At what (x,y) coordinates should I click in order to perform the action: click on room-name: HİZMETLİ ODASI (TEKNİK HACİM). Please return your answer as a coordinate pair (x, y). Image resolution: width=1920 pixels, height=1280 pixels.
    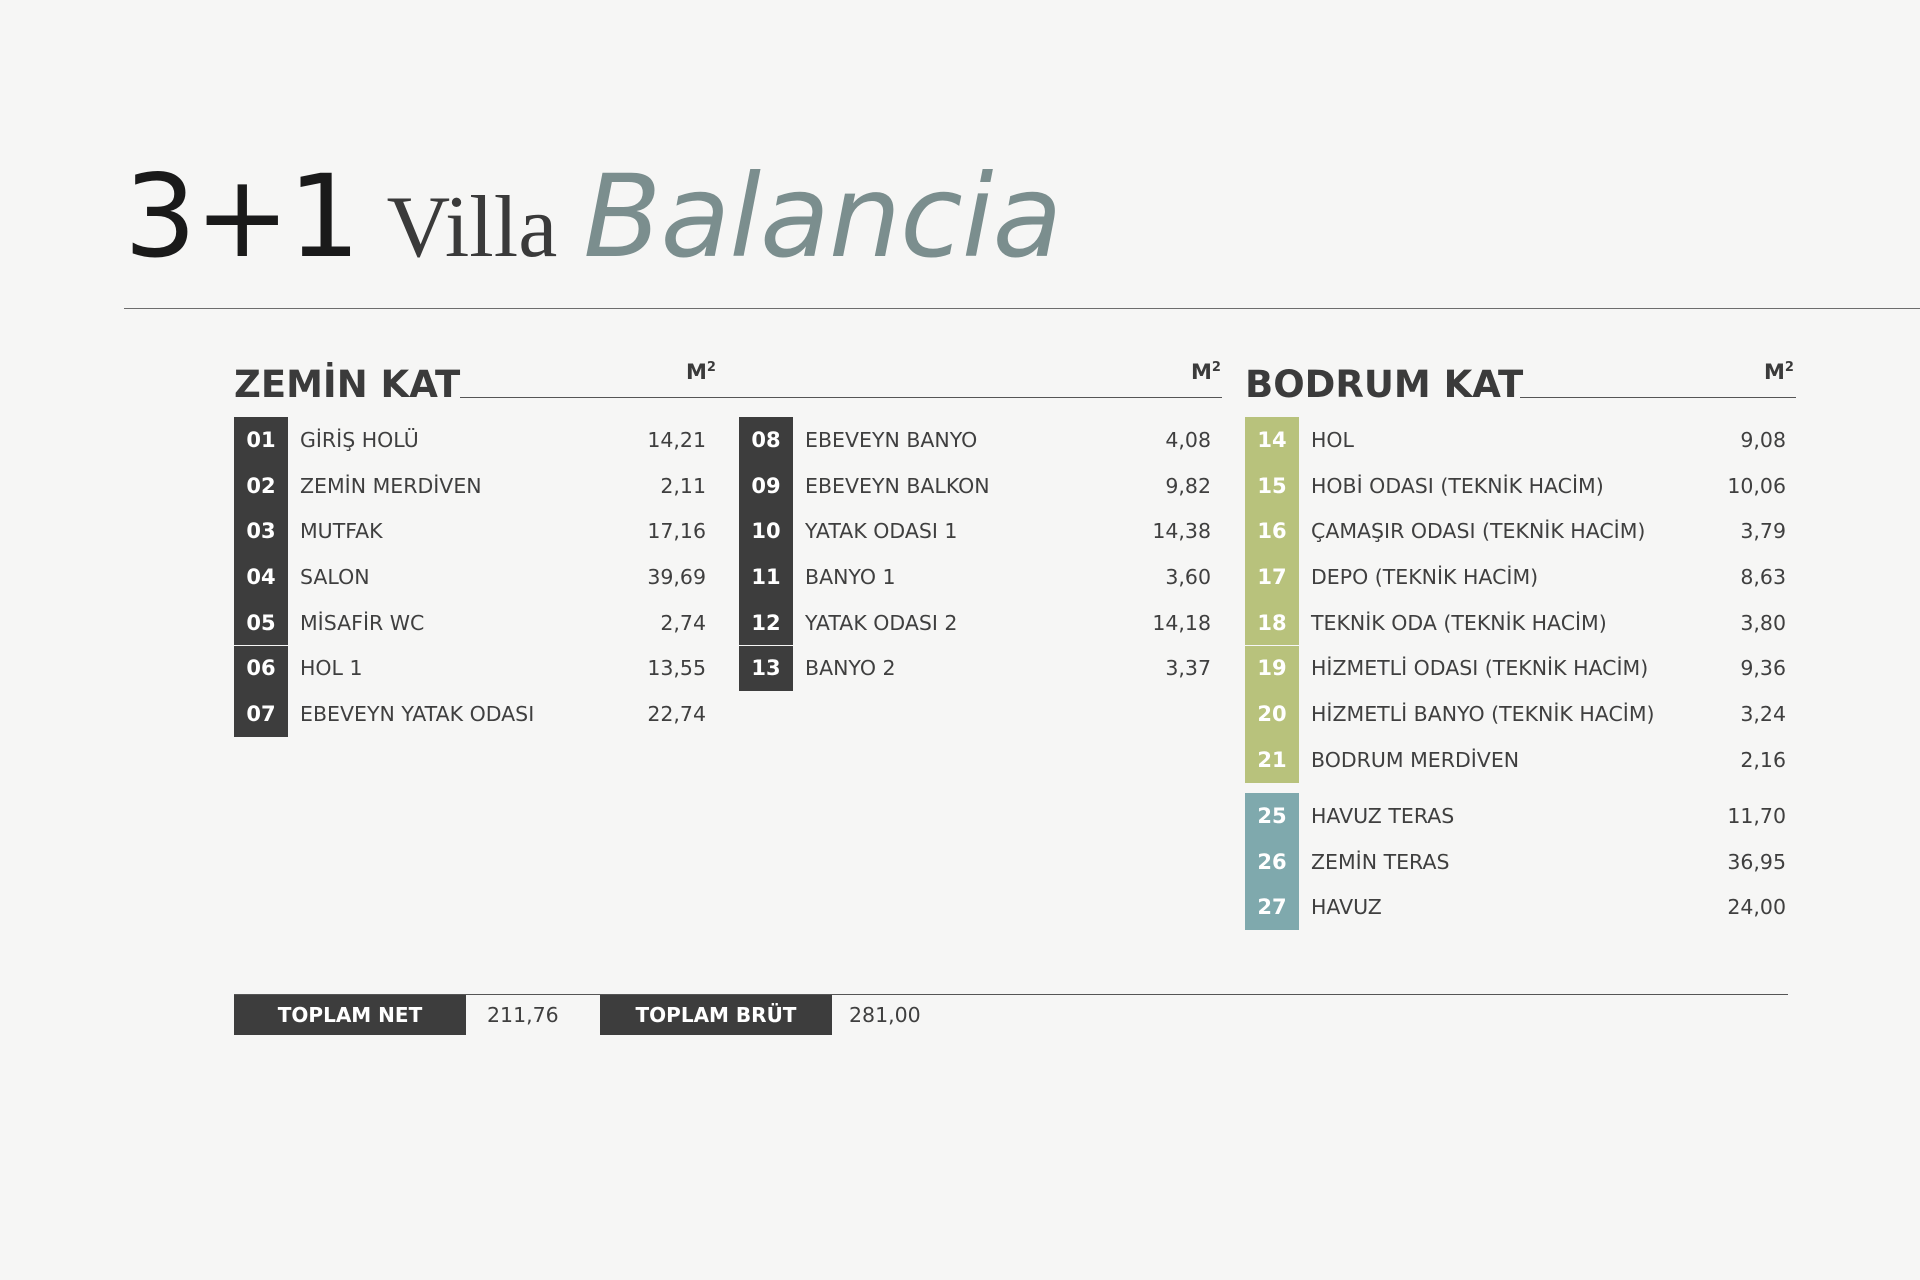
    Looking at the image, I should click on (1480, 668).